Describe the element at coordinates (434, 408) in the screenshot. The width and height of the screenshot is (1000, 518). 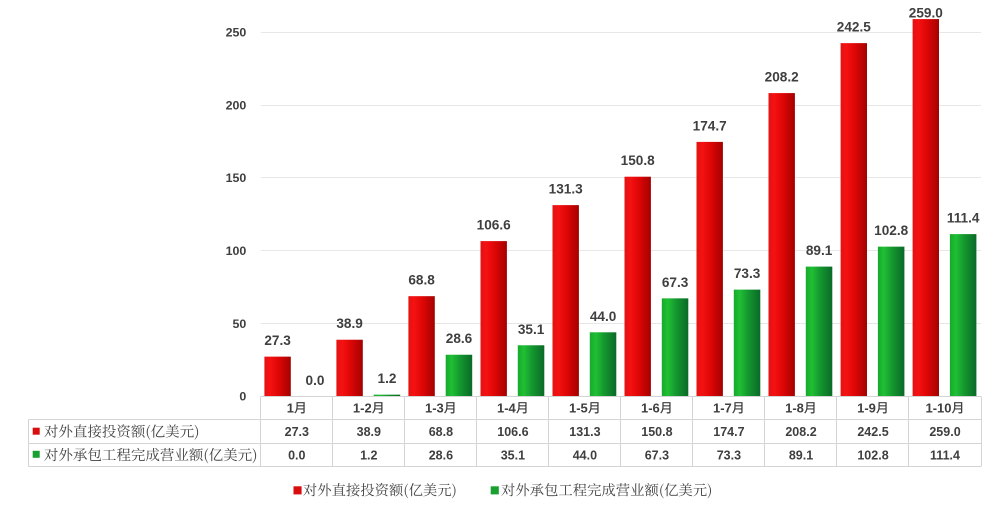
I see `svg-text: 1-3` at that location.